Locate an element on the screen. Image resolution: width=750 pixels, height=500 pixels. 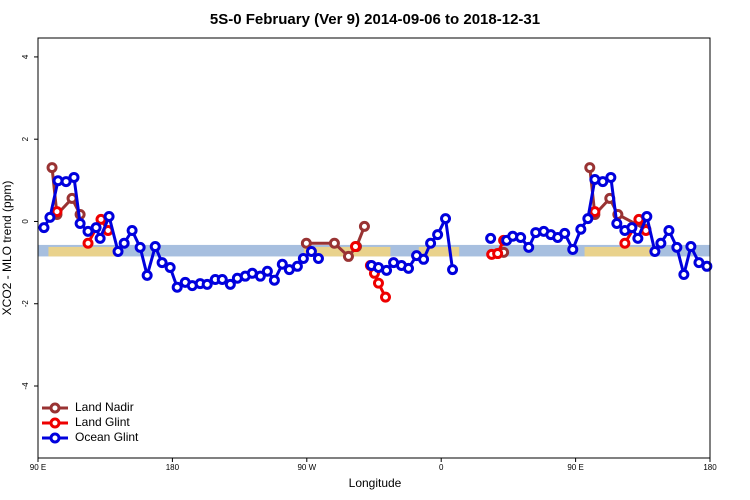
legend-label: Ocean Glint is located at coordinates (107, 437).